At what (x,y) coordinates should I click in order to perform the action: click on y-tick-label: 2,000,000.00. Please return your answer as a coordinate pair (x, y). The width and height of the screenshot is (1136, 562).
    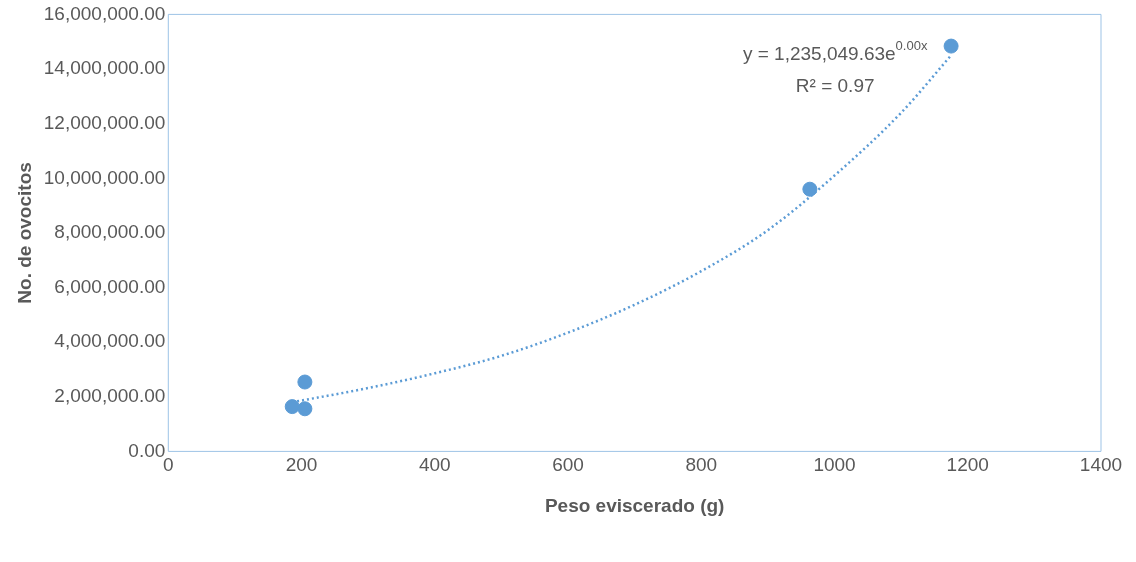
    Looking at the image, I should click on (110, 396).